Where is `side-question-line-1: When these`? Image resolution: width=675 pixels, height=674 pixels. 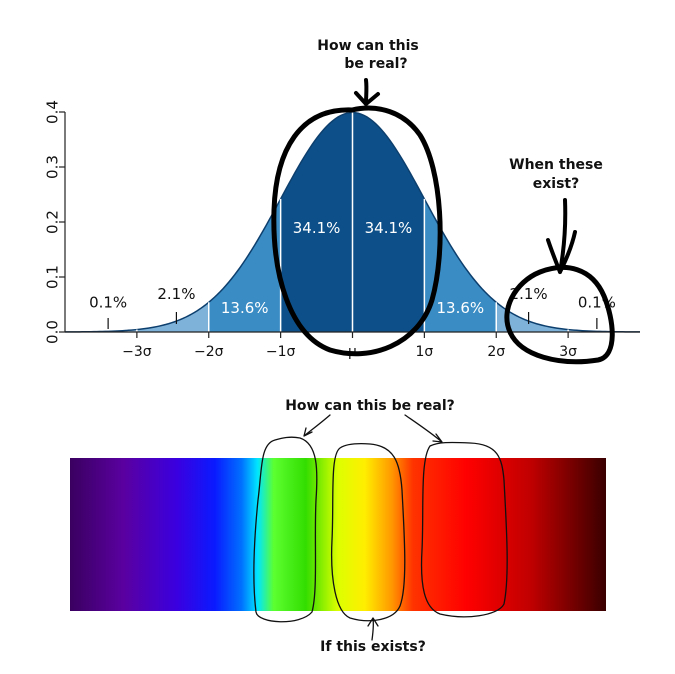 side-question-line-1: When these is located at coordinates (556, 165).